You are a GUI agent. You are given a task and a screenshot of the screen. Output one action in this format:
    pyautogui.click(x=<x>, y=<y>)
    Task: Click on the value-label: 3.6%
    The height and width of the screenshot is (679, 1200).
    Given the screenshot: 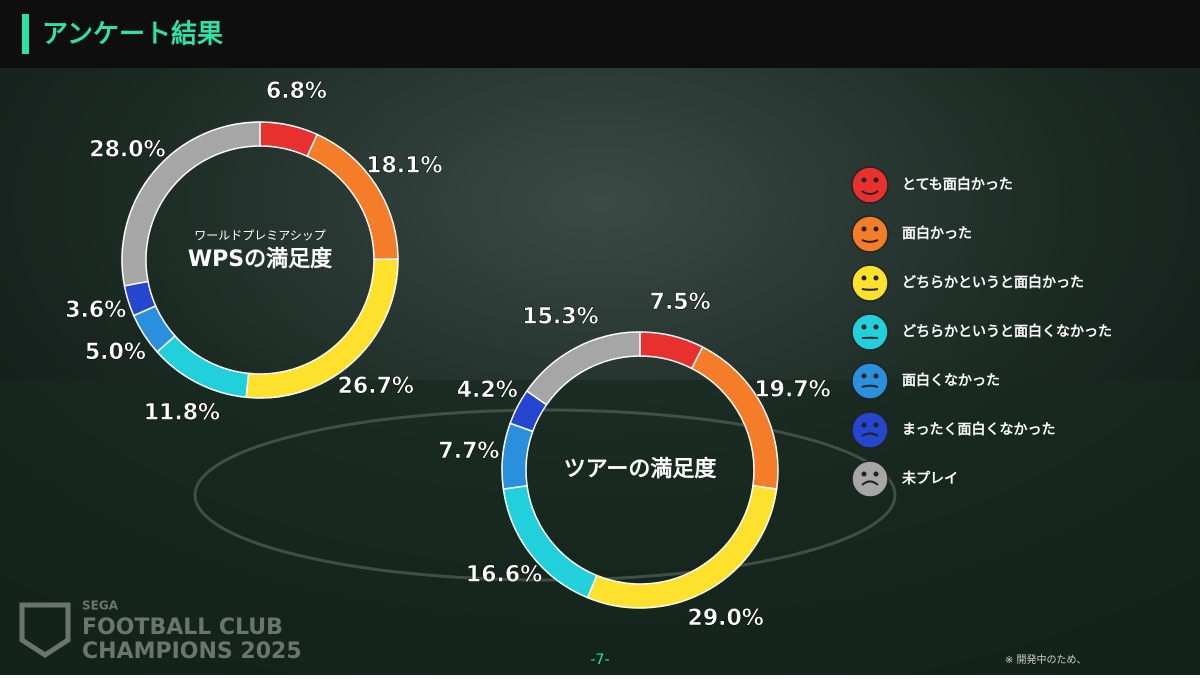 What is the action you would take?
    pyautogui.click(x=95, y=310)
    